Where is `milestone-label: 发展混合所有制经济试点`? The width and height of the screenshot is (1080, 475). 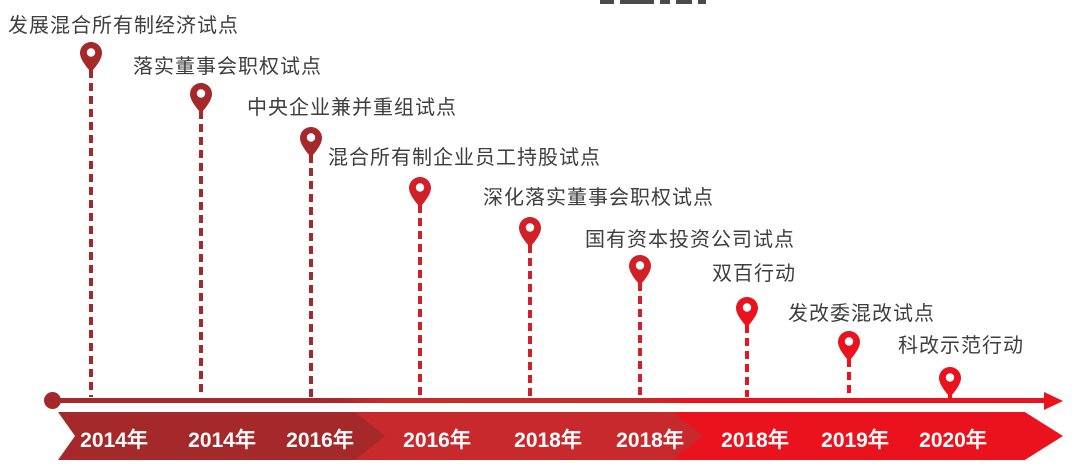 milestone-label: 发展混合所有制经济试点 is located at coordinates (123, 26).